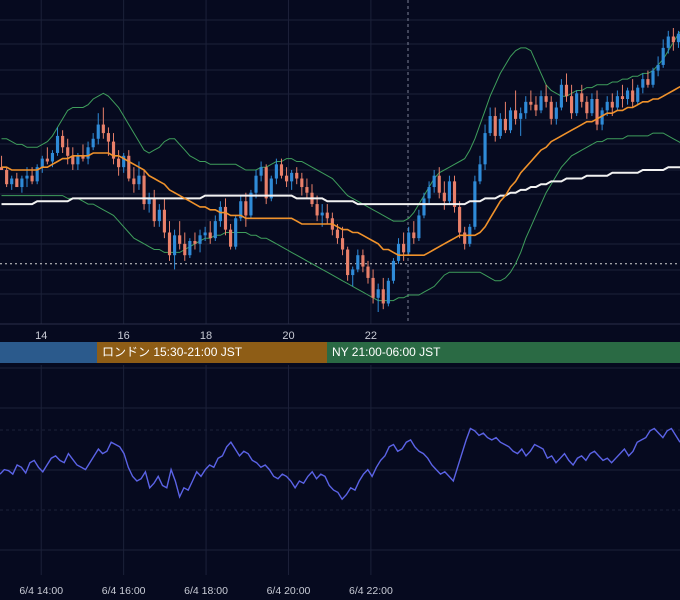 This screenshot has height=600, width=680. Describe the element at coordinates (289, 591) in the screenshot. I see `osc-x-tick-label: 6/4 20:00` at that location.